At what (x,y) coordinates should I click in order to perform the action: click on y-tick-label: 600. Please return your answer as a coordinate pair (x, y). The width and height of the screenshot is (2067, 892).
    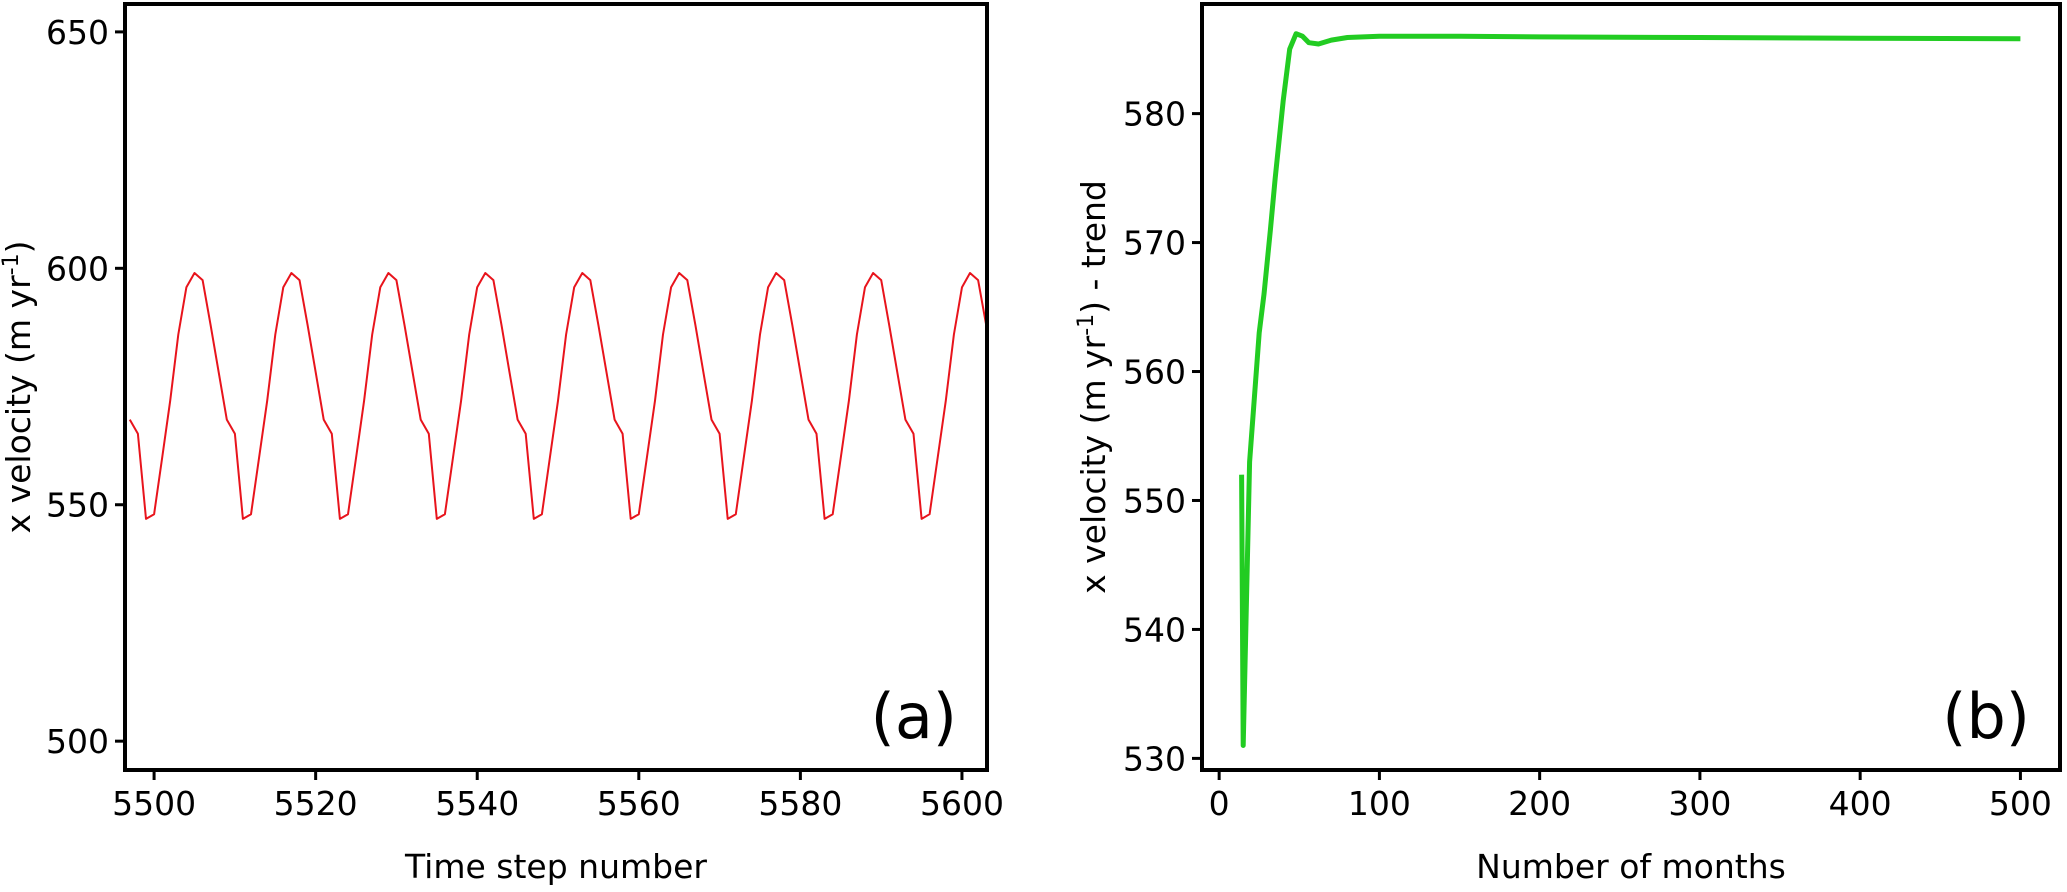
    Looking at the image, I should click on (77, 268).